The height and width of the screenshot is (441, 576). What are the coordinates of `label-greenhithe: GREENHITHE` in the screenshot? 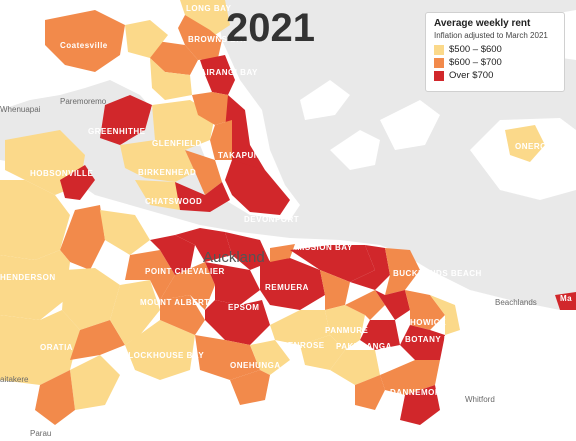 It's located at (117, 131).